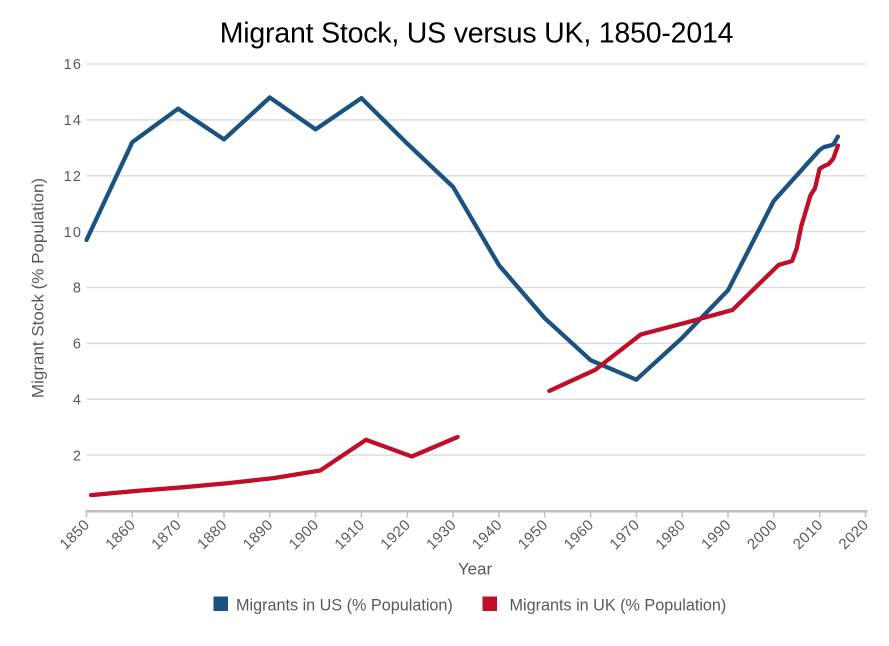 The height and width of the screenshot is (646, 889). I want to click on svg-text: 16, so click(73, 65).